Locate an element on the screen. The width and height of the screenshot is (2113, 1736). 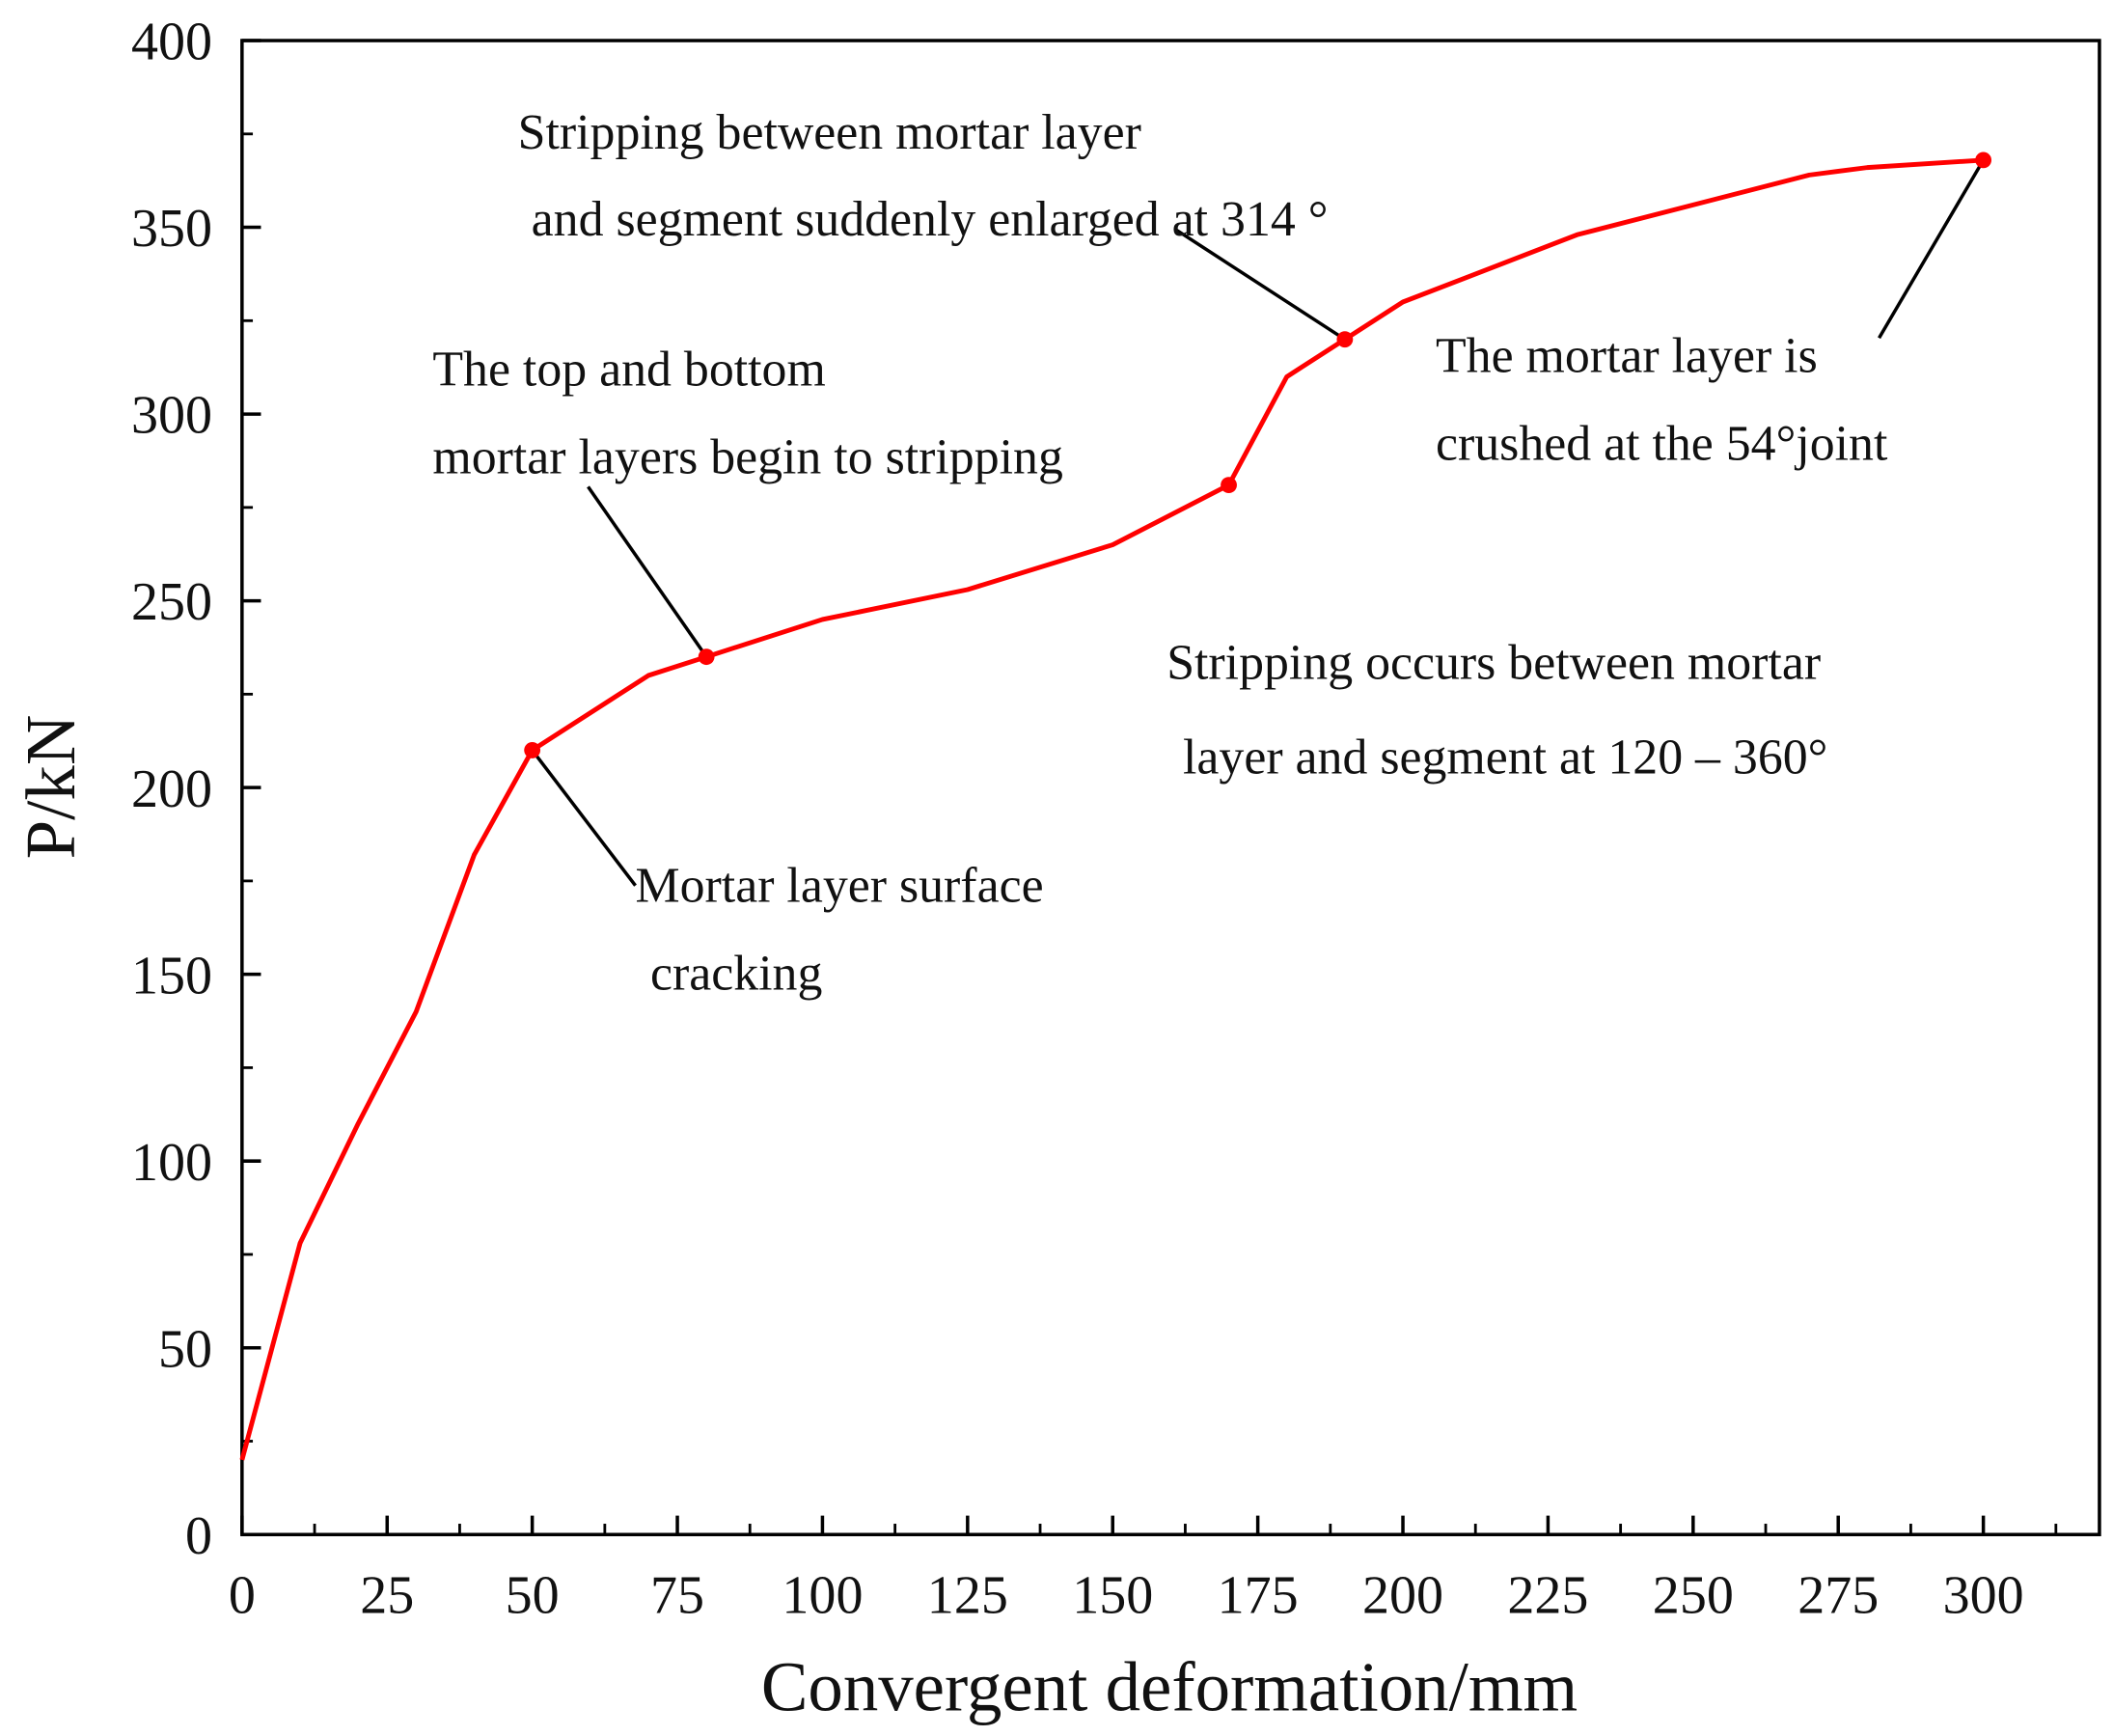
x-tick-label: 150 is located at coordinates (1112, 1596).